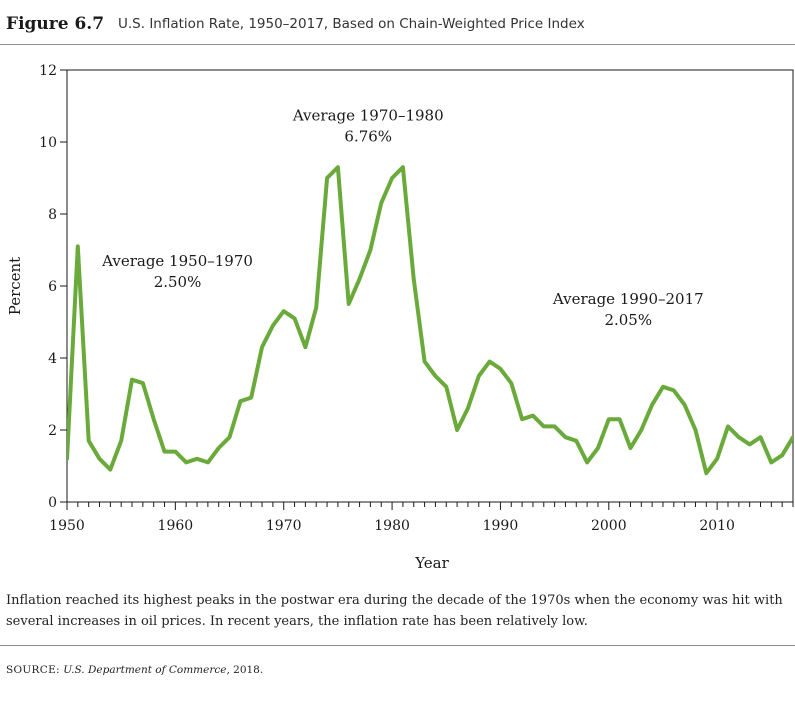 The height and width of the screenshot is (715, 795). Describe the element at coordinates (52, 503) in the screenshot. I see `y-tick-label: 0` at that location.